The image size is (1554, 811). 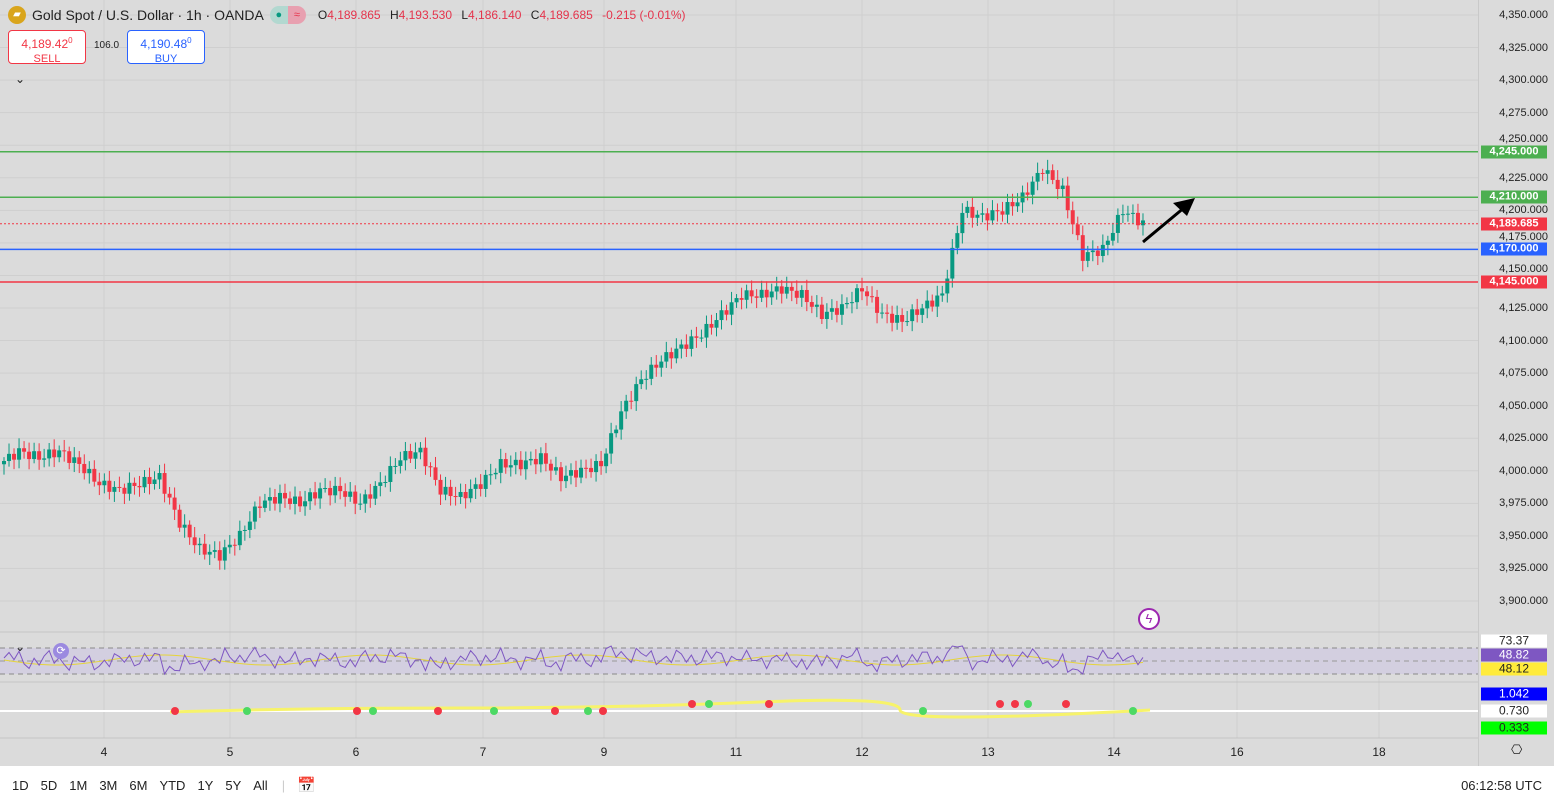 I want to click on settings-icon: ⎔, so click(x=1517, y=749).